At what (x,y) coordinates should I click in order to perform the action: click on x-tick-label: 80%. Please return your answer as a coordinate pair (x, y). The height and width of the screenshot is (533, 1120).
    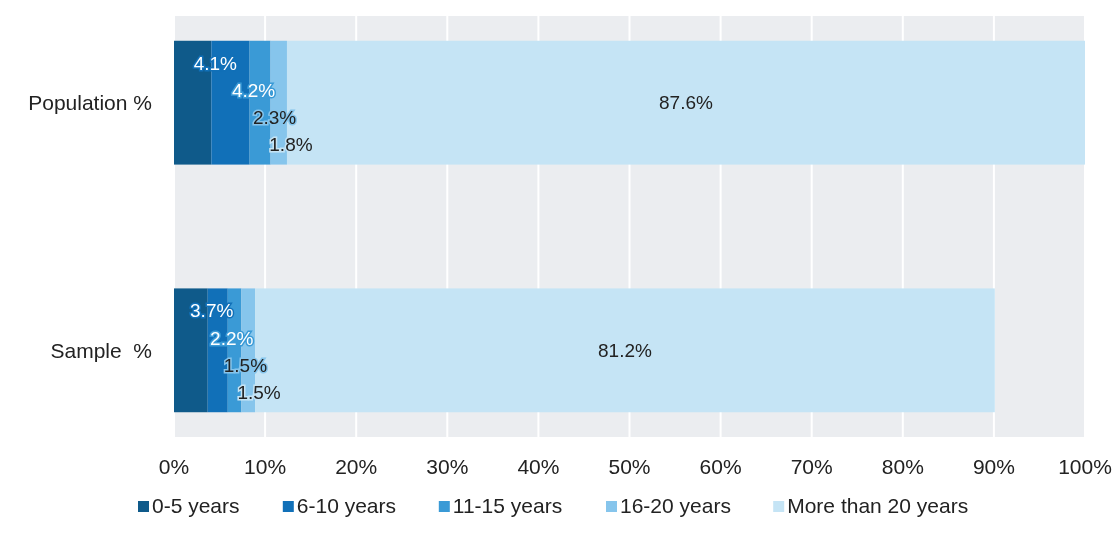
    Looking at the image, I should click on (902, 466).